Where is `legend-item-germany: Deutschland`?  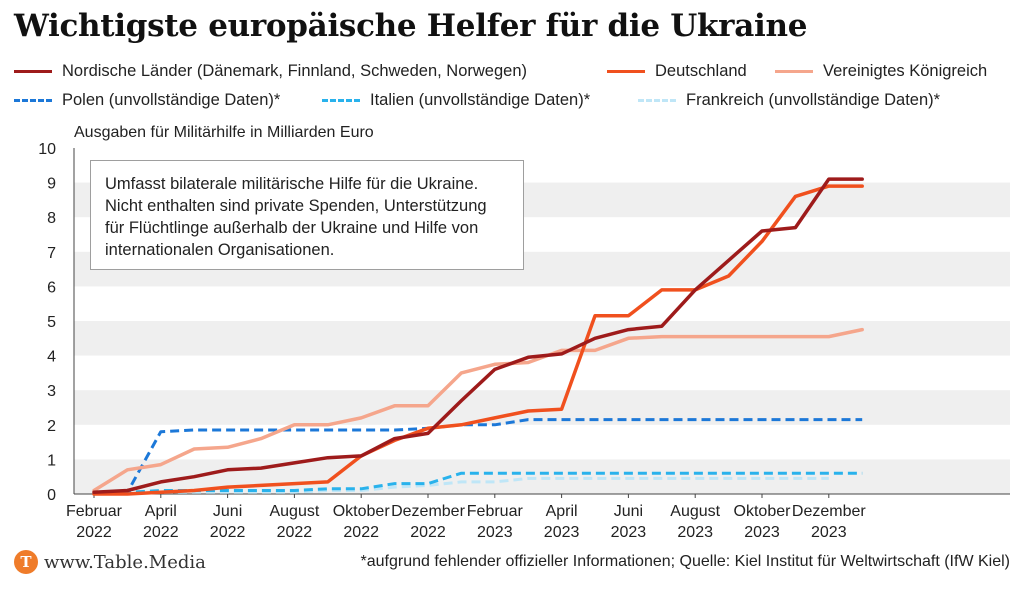 legend-item-germany: Deutschland is located at coordinates (677, 71).